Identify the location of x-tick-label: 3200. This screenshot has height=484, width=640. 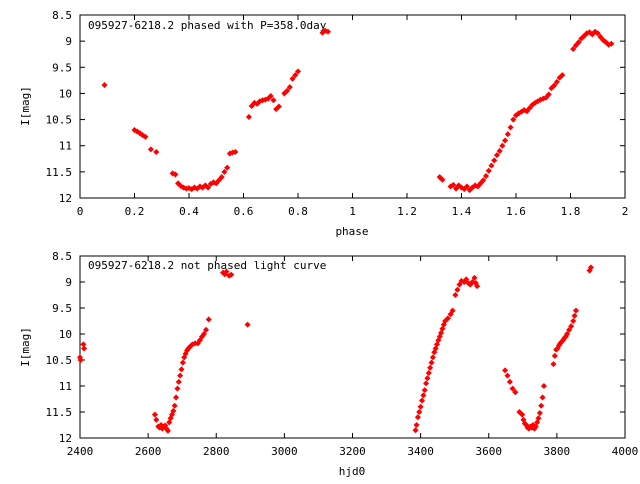
(352, 451).